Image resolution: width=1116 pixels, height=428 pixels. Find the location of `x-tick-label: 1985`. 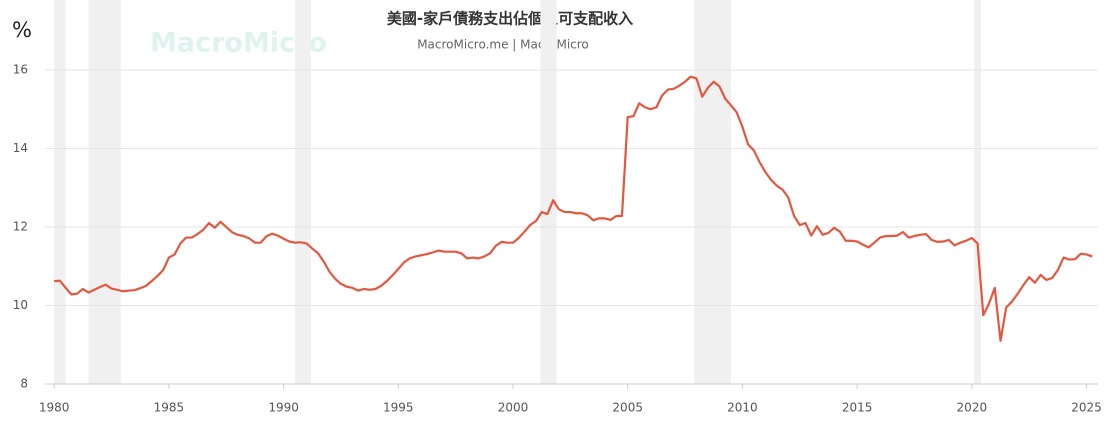

x-tick-label: 1985 is located at coordinates (169, 408).